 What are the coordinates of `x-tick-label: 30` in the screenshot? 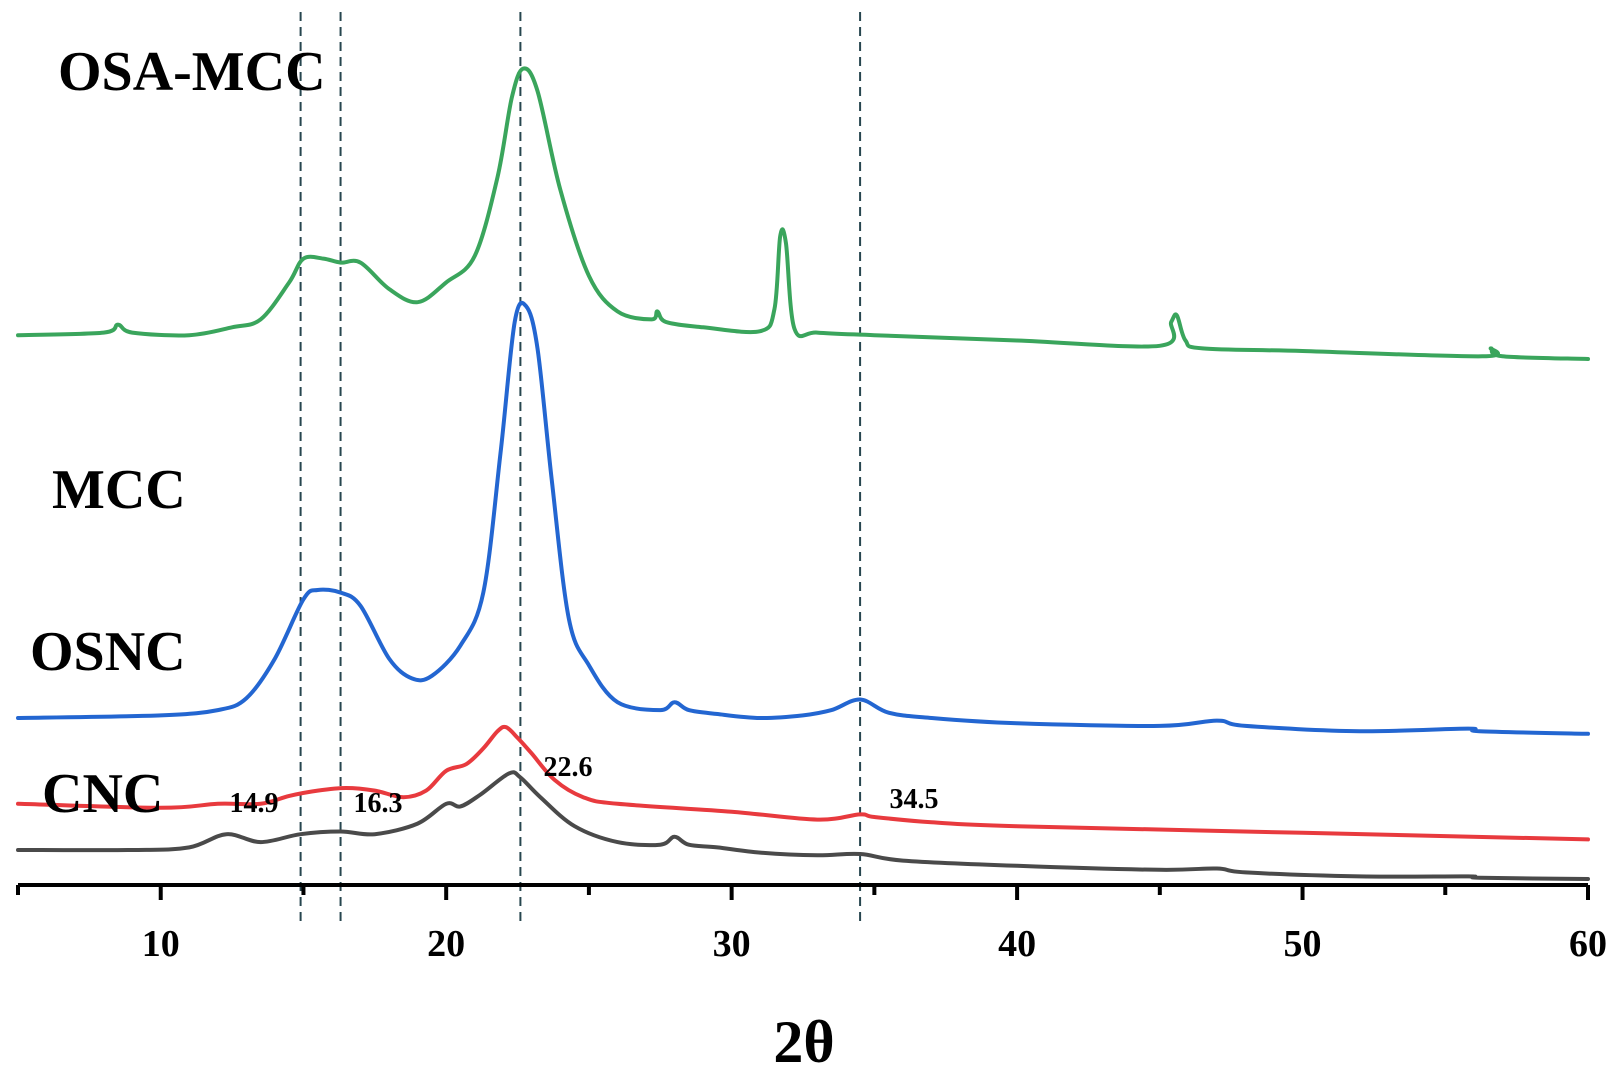 It's located at (732, 944).